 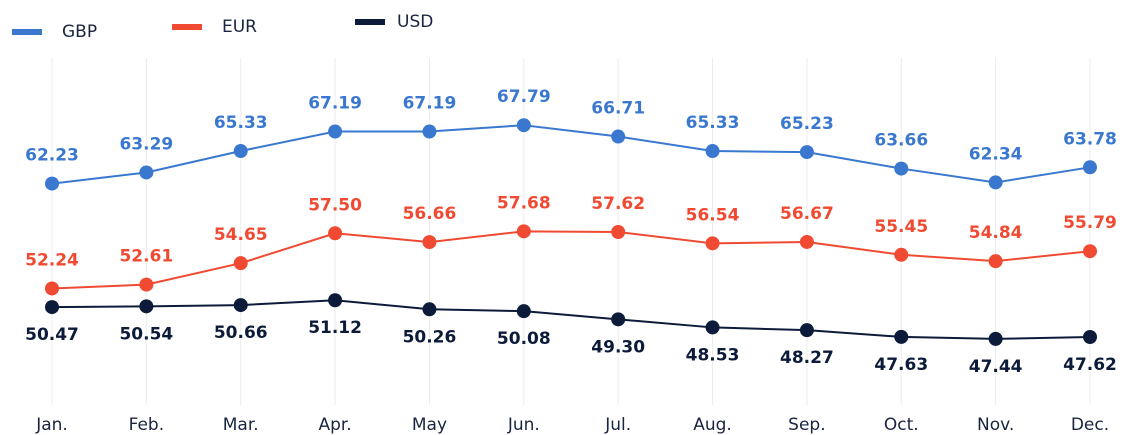 I want to click on legend-label: EUR, so click(x=239, y=27).